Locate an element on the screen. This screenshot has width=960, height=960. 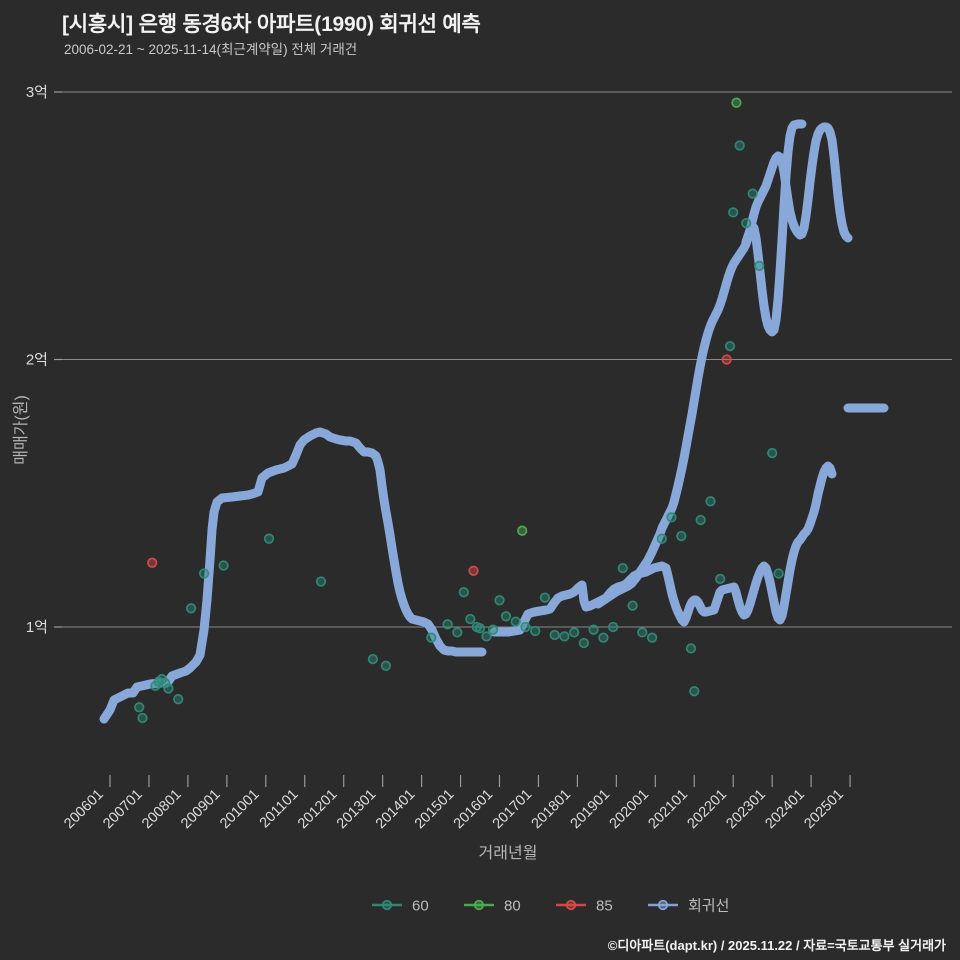
x-axis-tick-label: 201701 is located at coordinates (513, 810).